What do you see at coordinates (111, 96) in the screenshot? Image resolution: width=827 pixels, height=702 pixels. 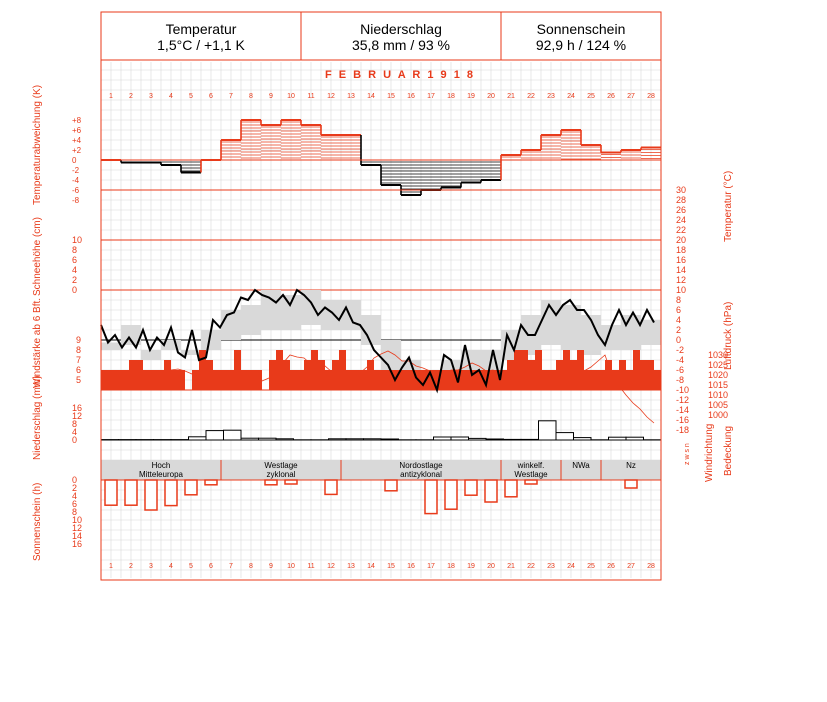 I see `day-label-top: 1` at bounding box center [111, 96].